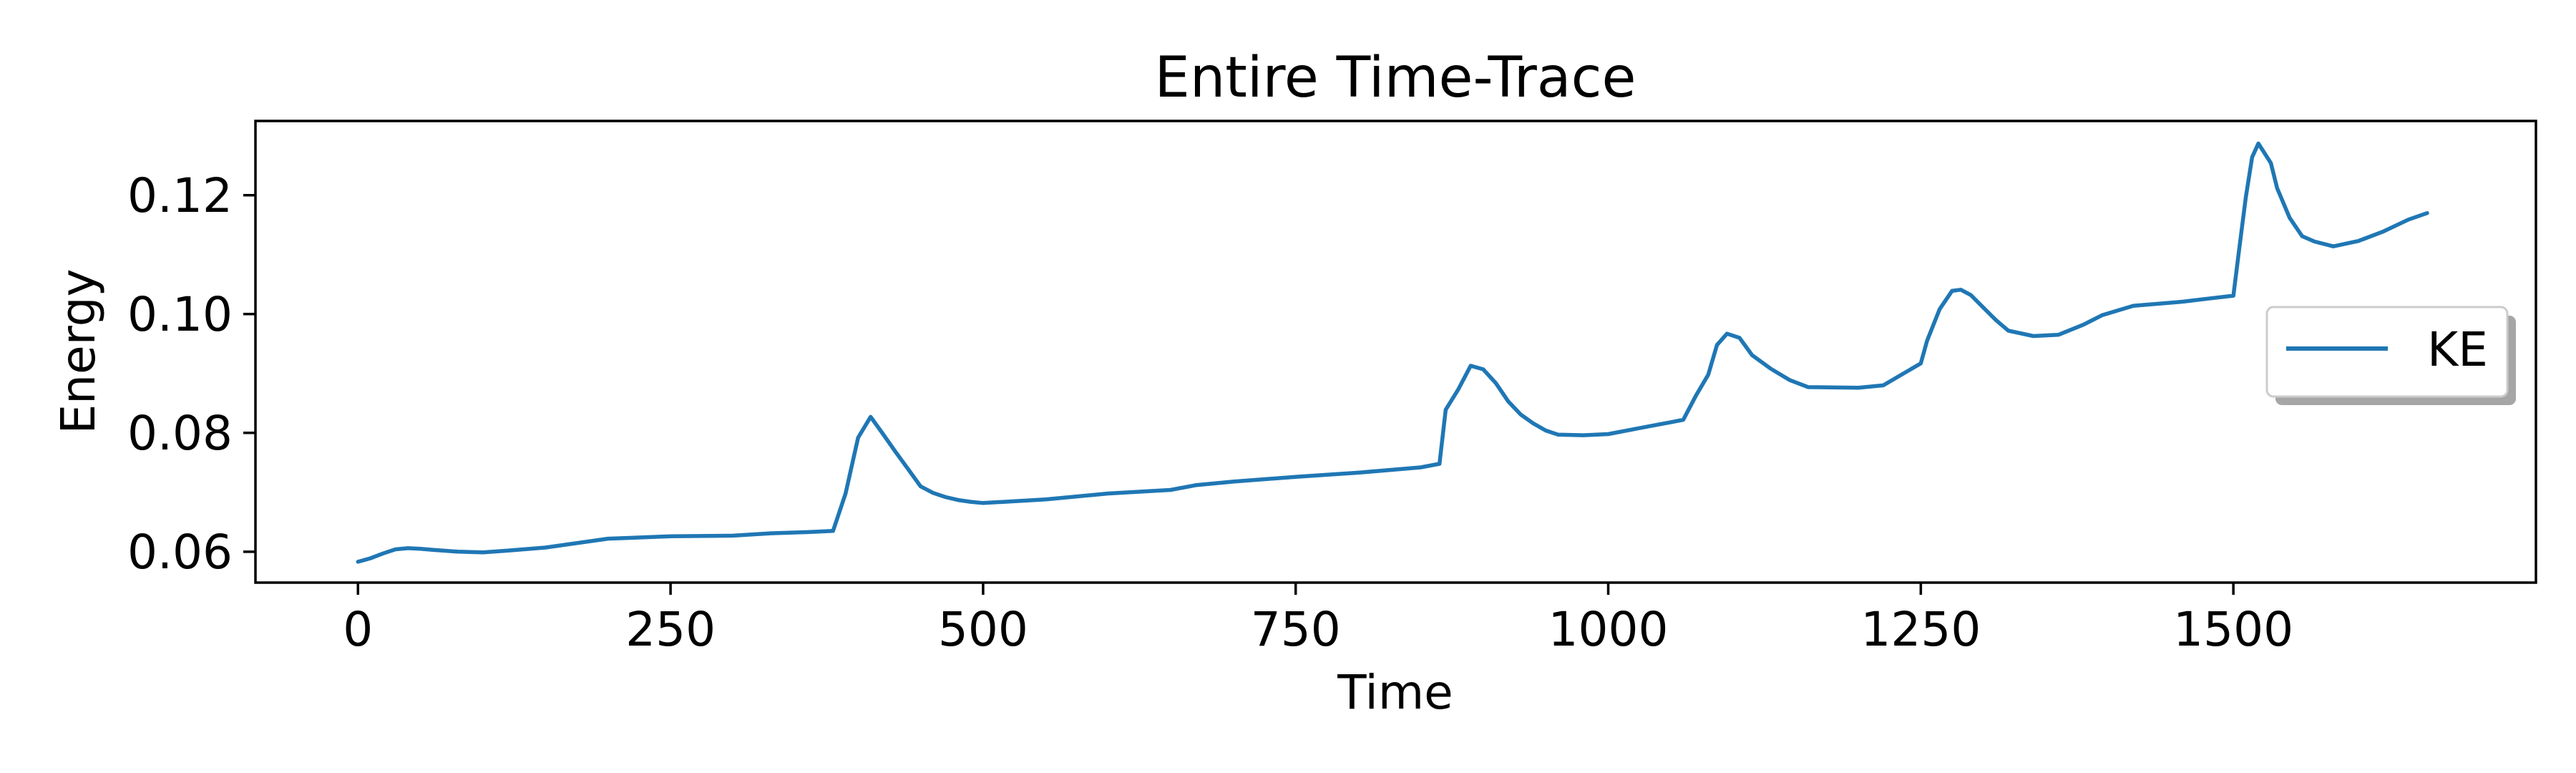 The width and height of the screenshot is (2576, 773). I want to click on x-tick-label: 500, so click(983, 629).